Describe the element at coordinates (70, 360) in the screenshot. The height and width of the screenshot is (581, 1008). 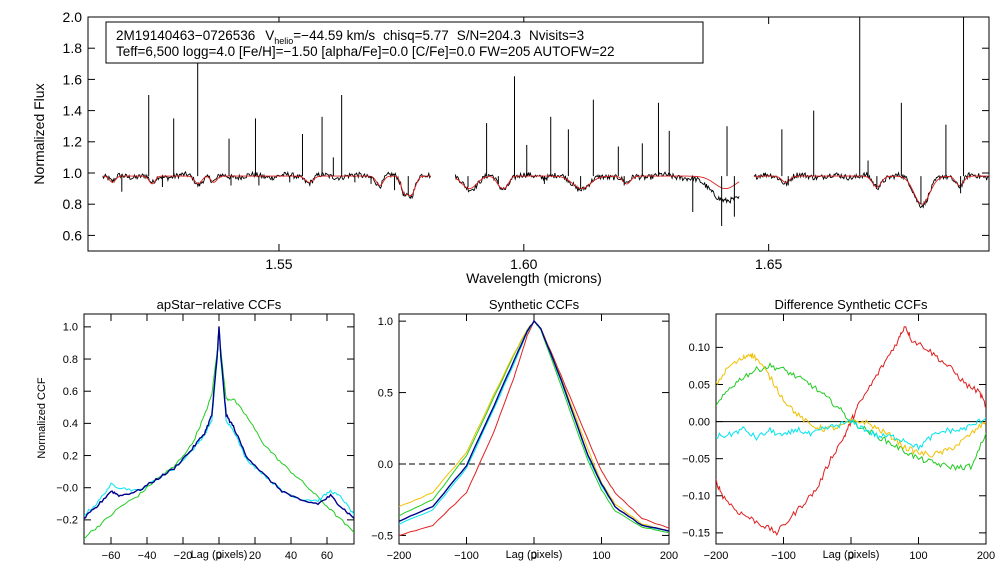
I see `apstar-ccf-y-tick-label: 0.8` at that location.